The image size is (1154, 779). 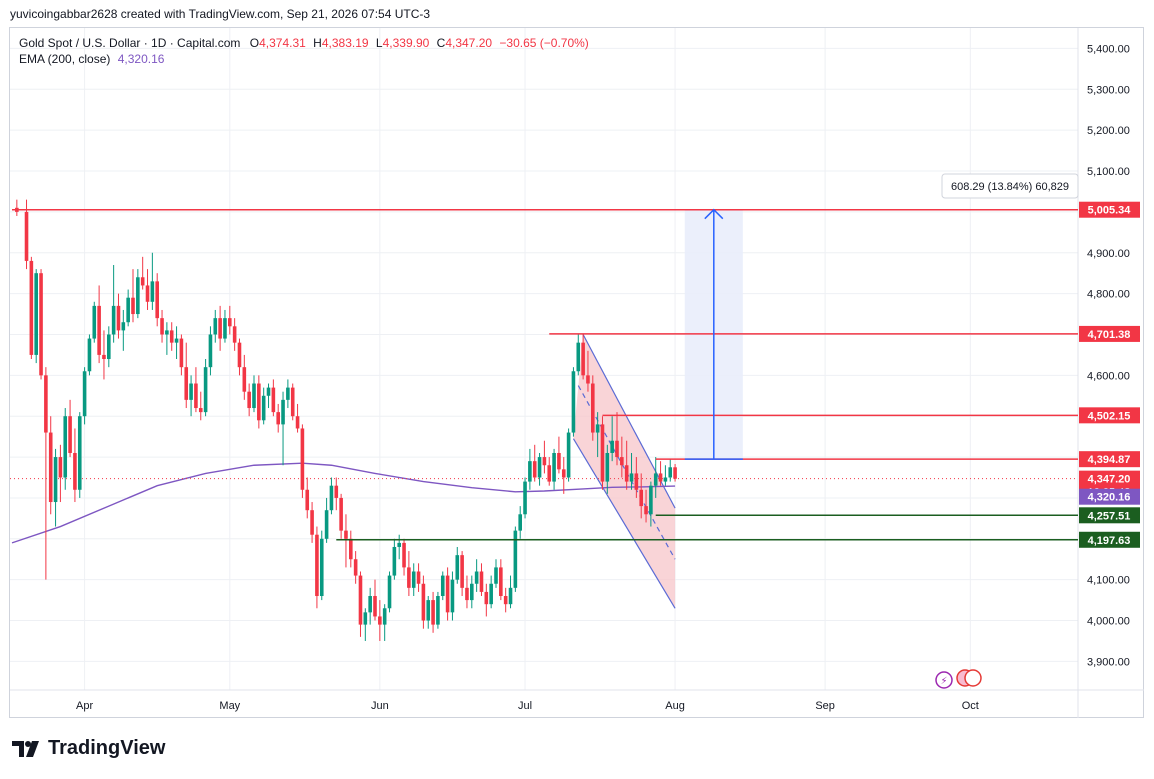 What do you see at coordinates (944, 680) in the screenshot?
I see `lightning-event-icon` at bounding box center [944, 680].